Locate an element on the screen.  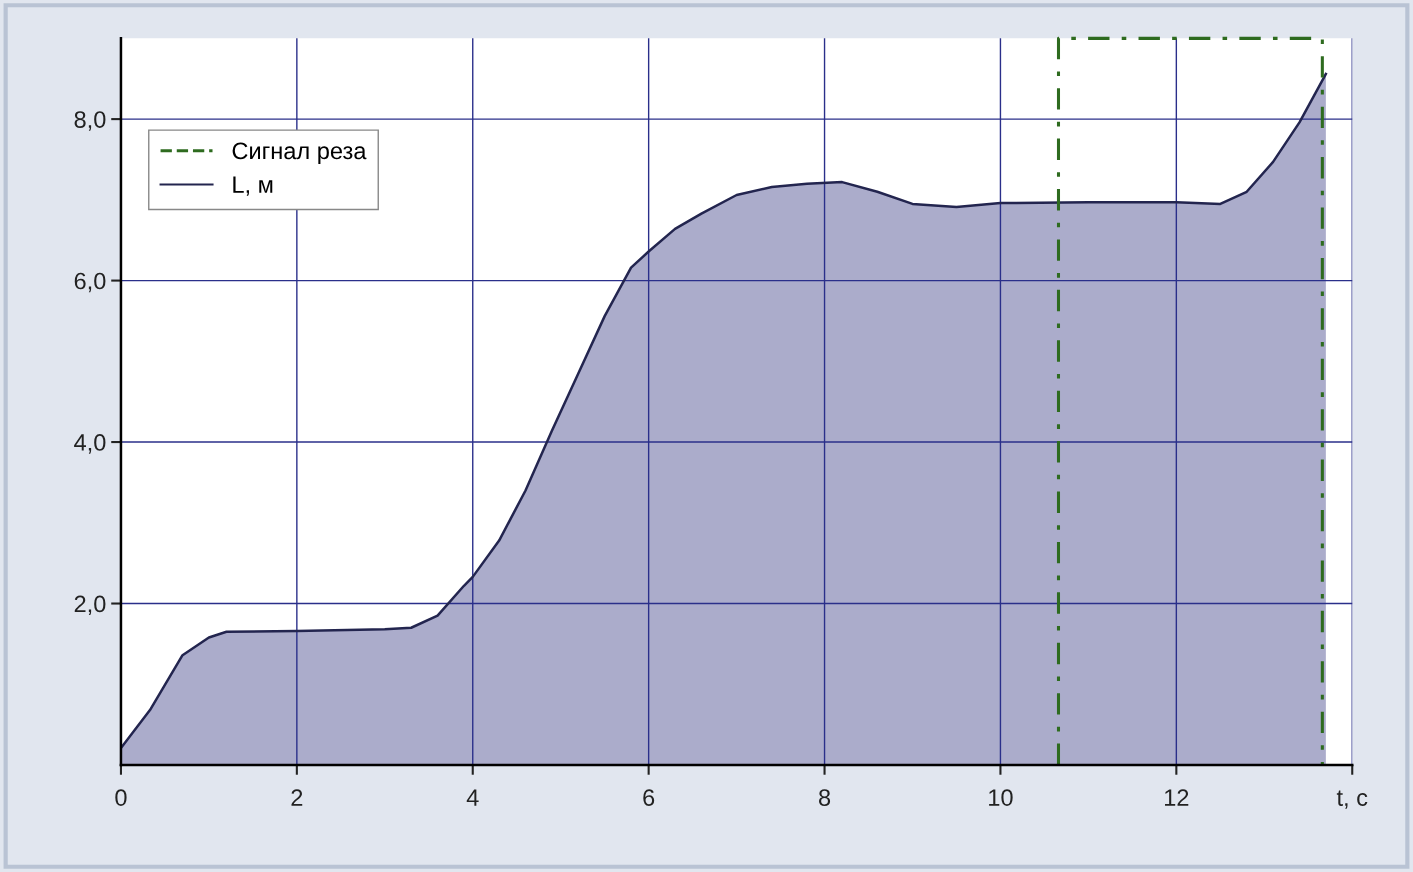
x-tick-label: 12 is located at coordinates (1177, 797).